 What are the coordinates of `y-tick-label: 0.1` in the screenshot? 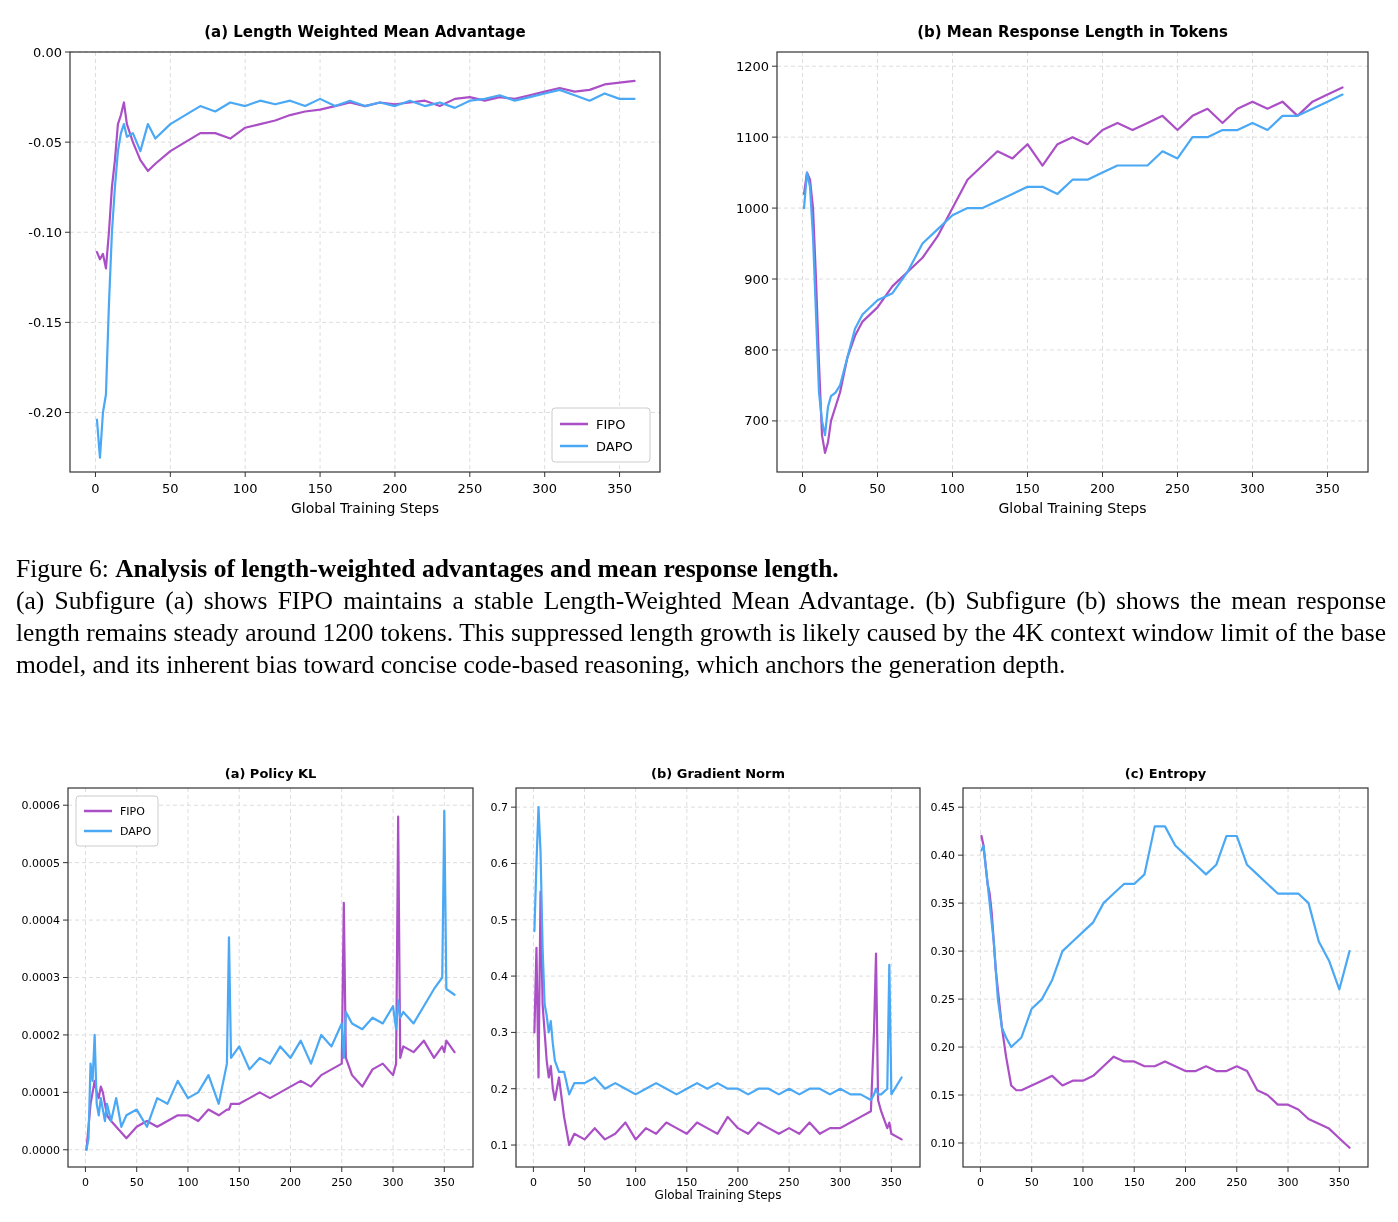 It's located at (499, 1145).